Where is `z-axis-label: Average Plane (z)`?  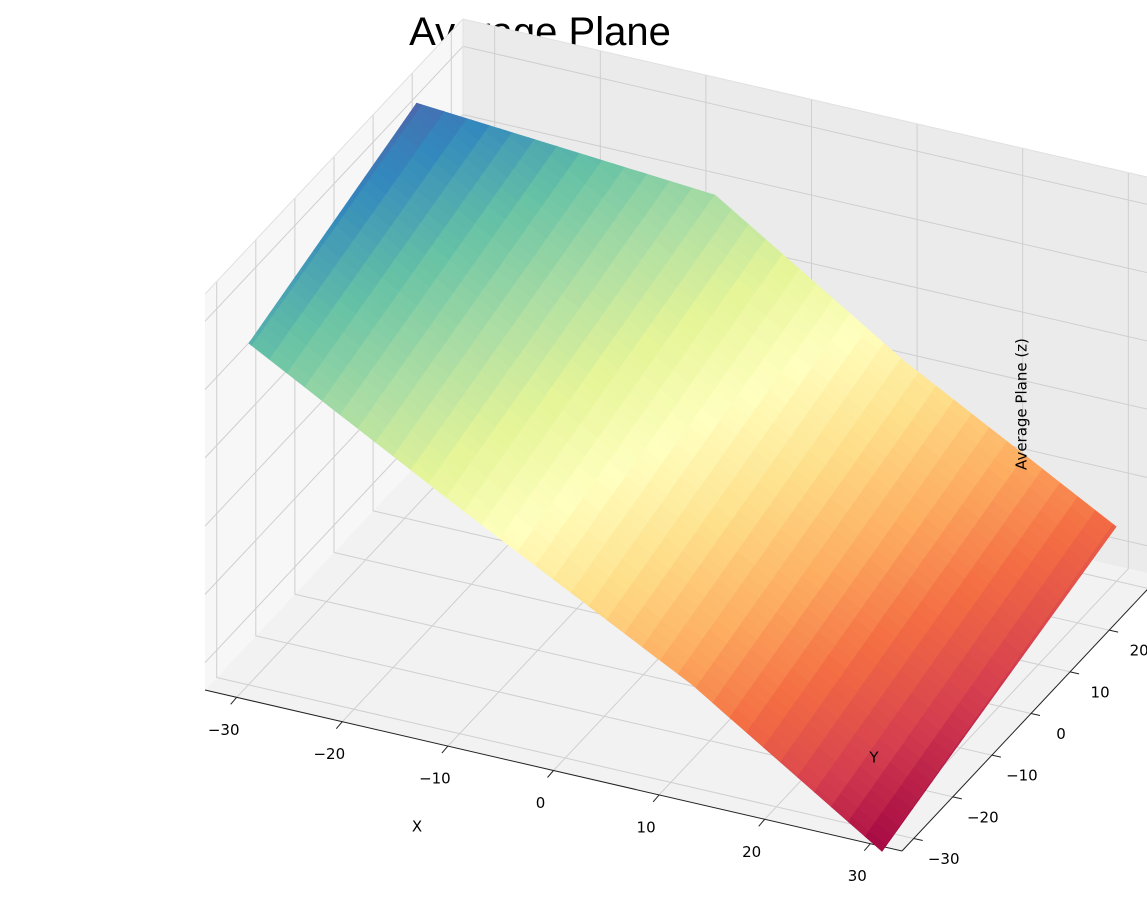 z-axis-label: Average Plane (z) is located at coordinates (1022, 404).